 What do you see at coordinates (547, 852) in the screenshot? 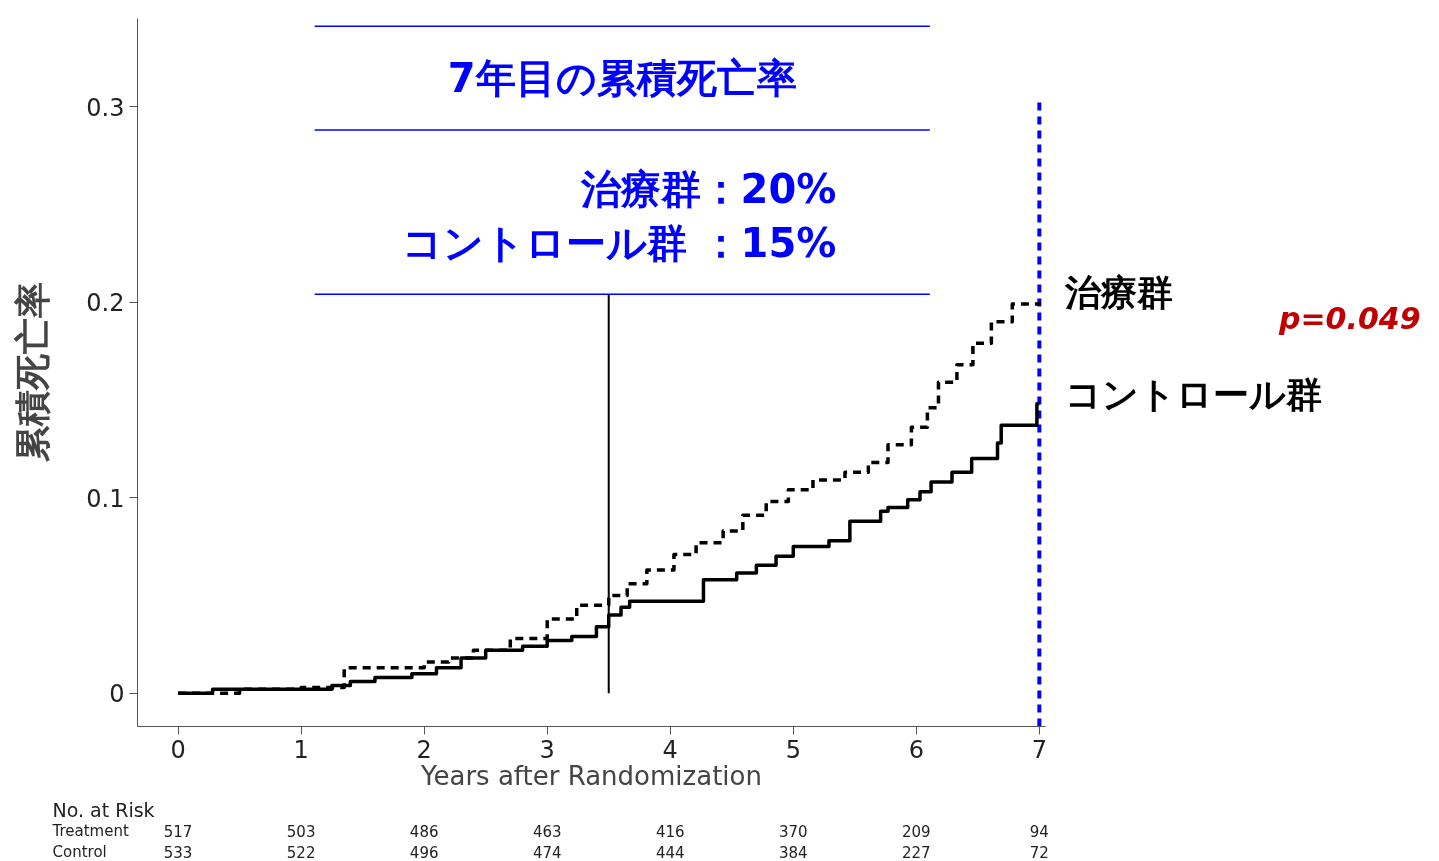
I see `text: 474` at bounding box center [547, 852].